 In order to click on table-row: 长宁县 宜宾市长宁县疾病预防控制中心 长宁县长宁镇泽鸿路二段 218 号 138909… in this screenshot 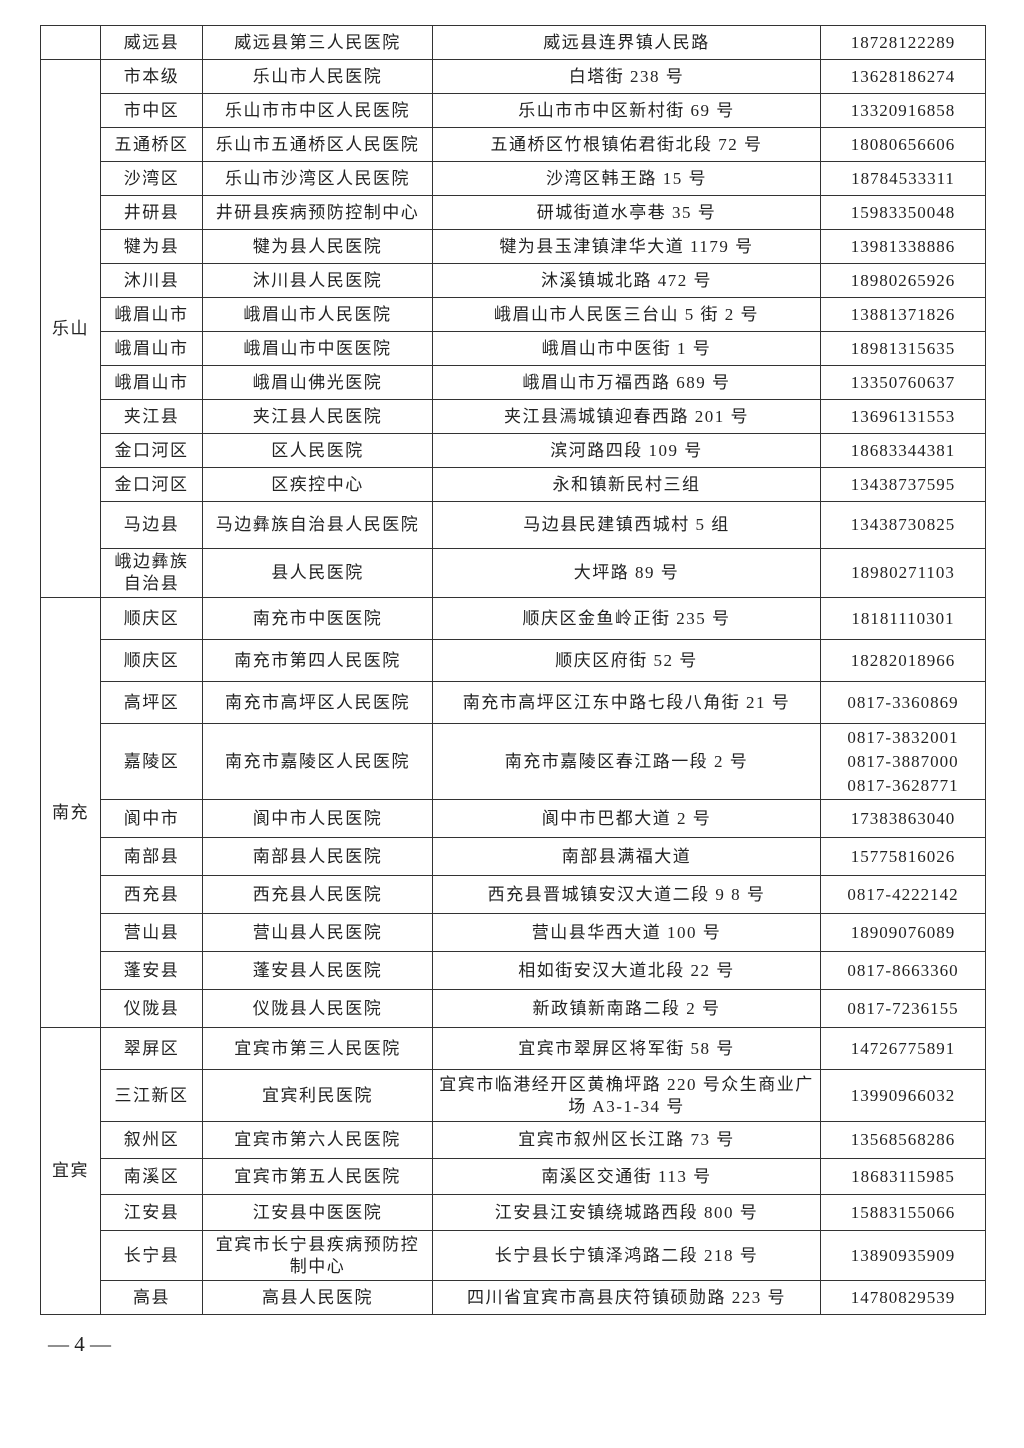, I will do `click(513, 1255)`.